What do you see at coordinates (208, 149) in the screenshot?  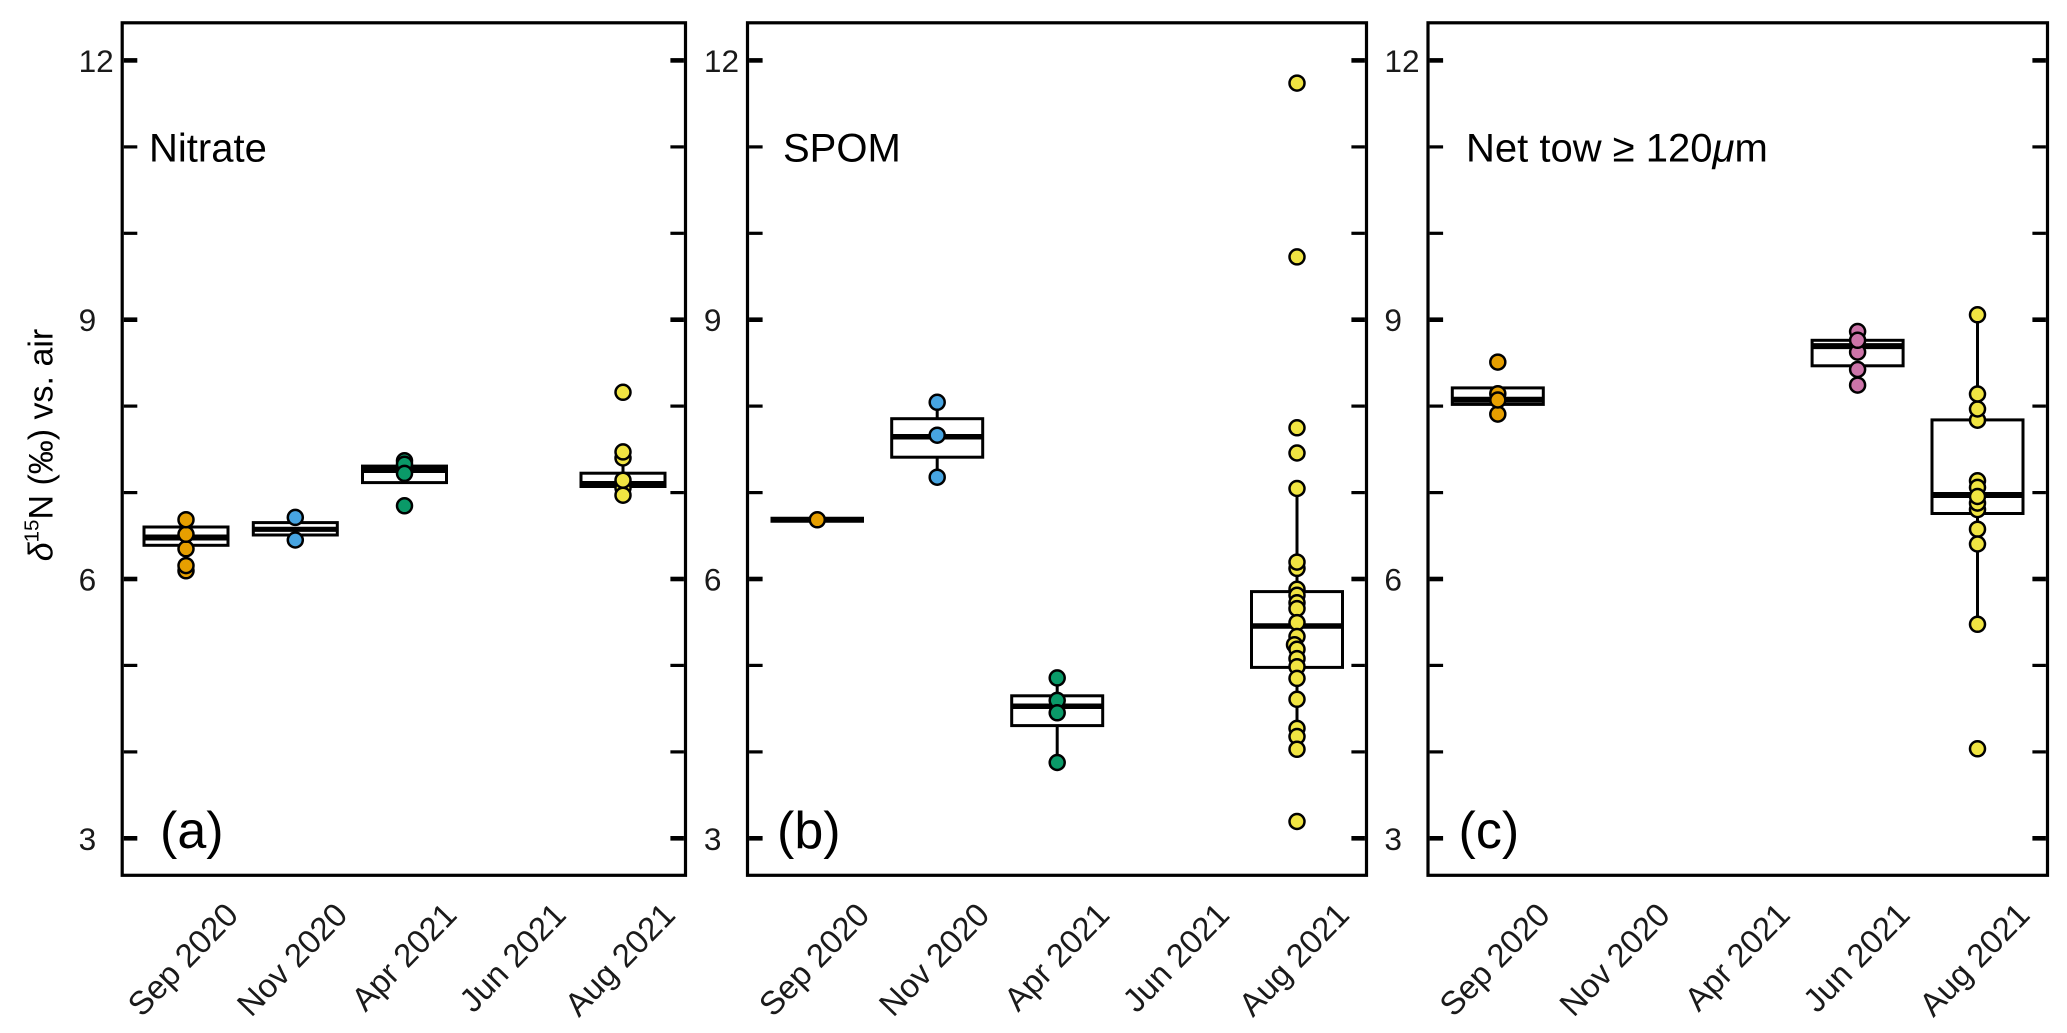 I see `svg-text: Nitrate` at bounding box center [208, 149].